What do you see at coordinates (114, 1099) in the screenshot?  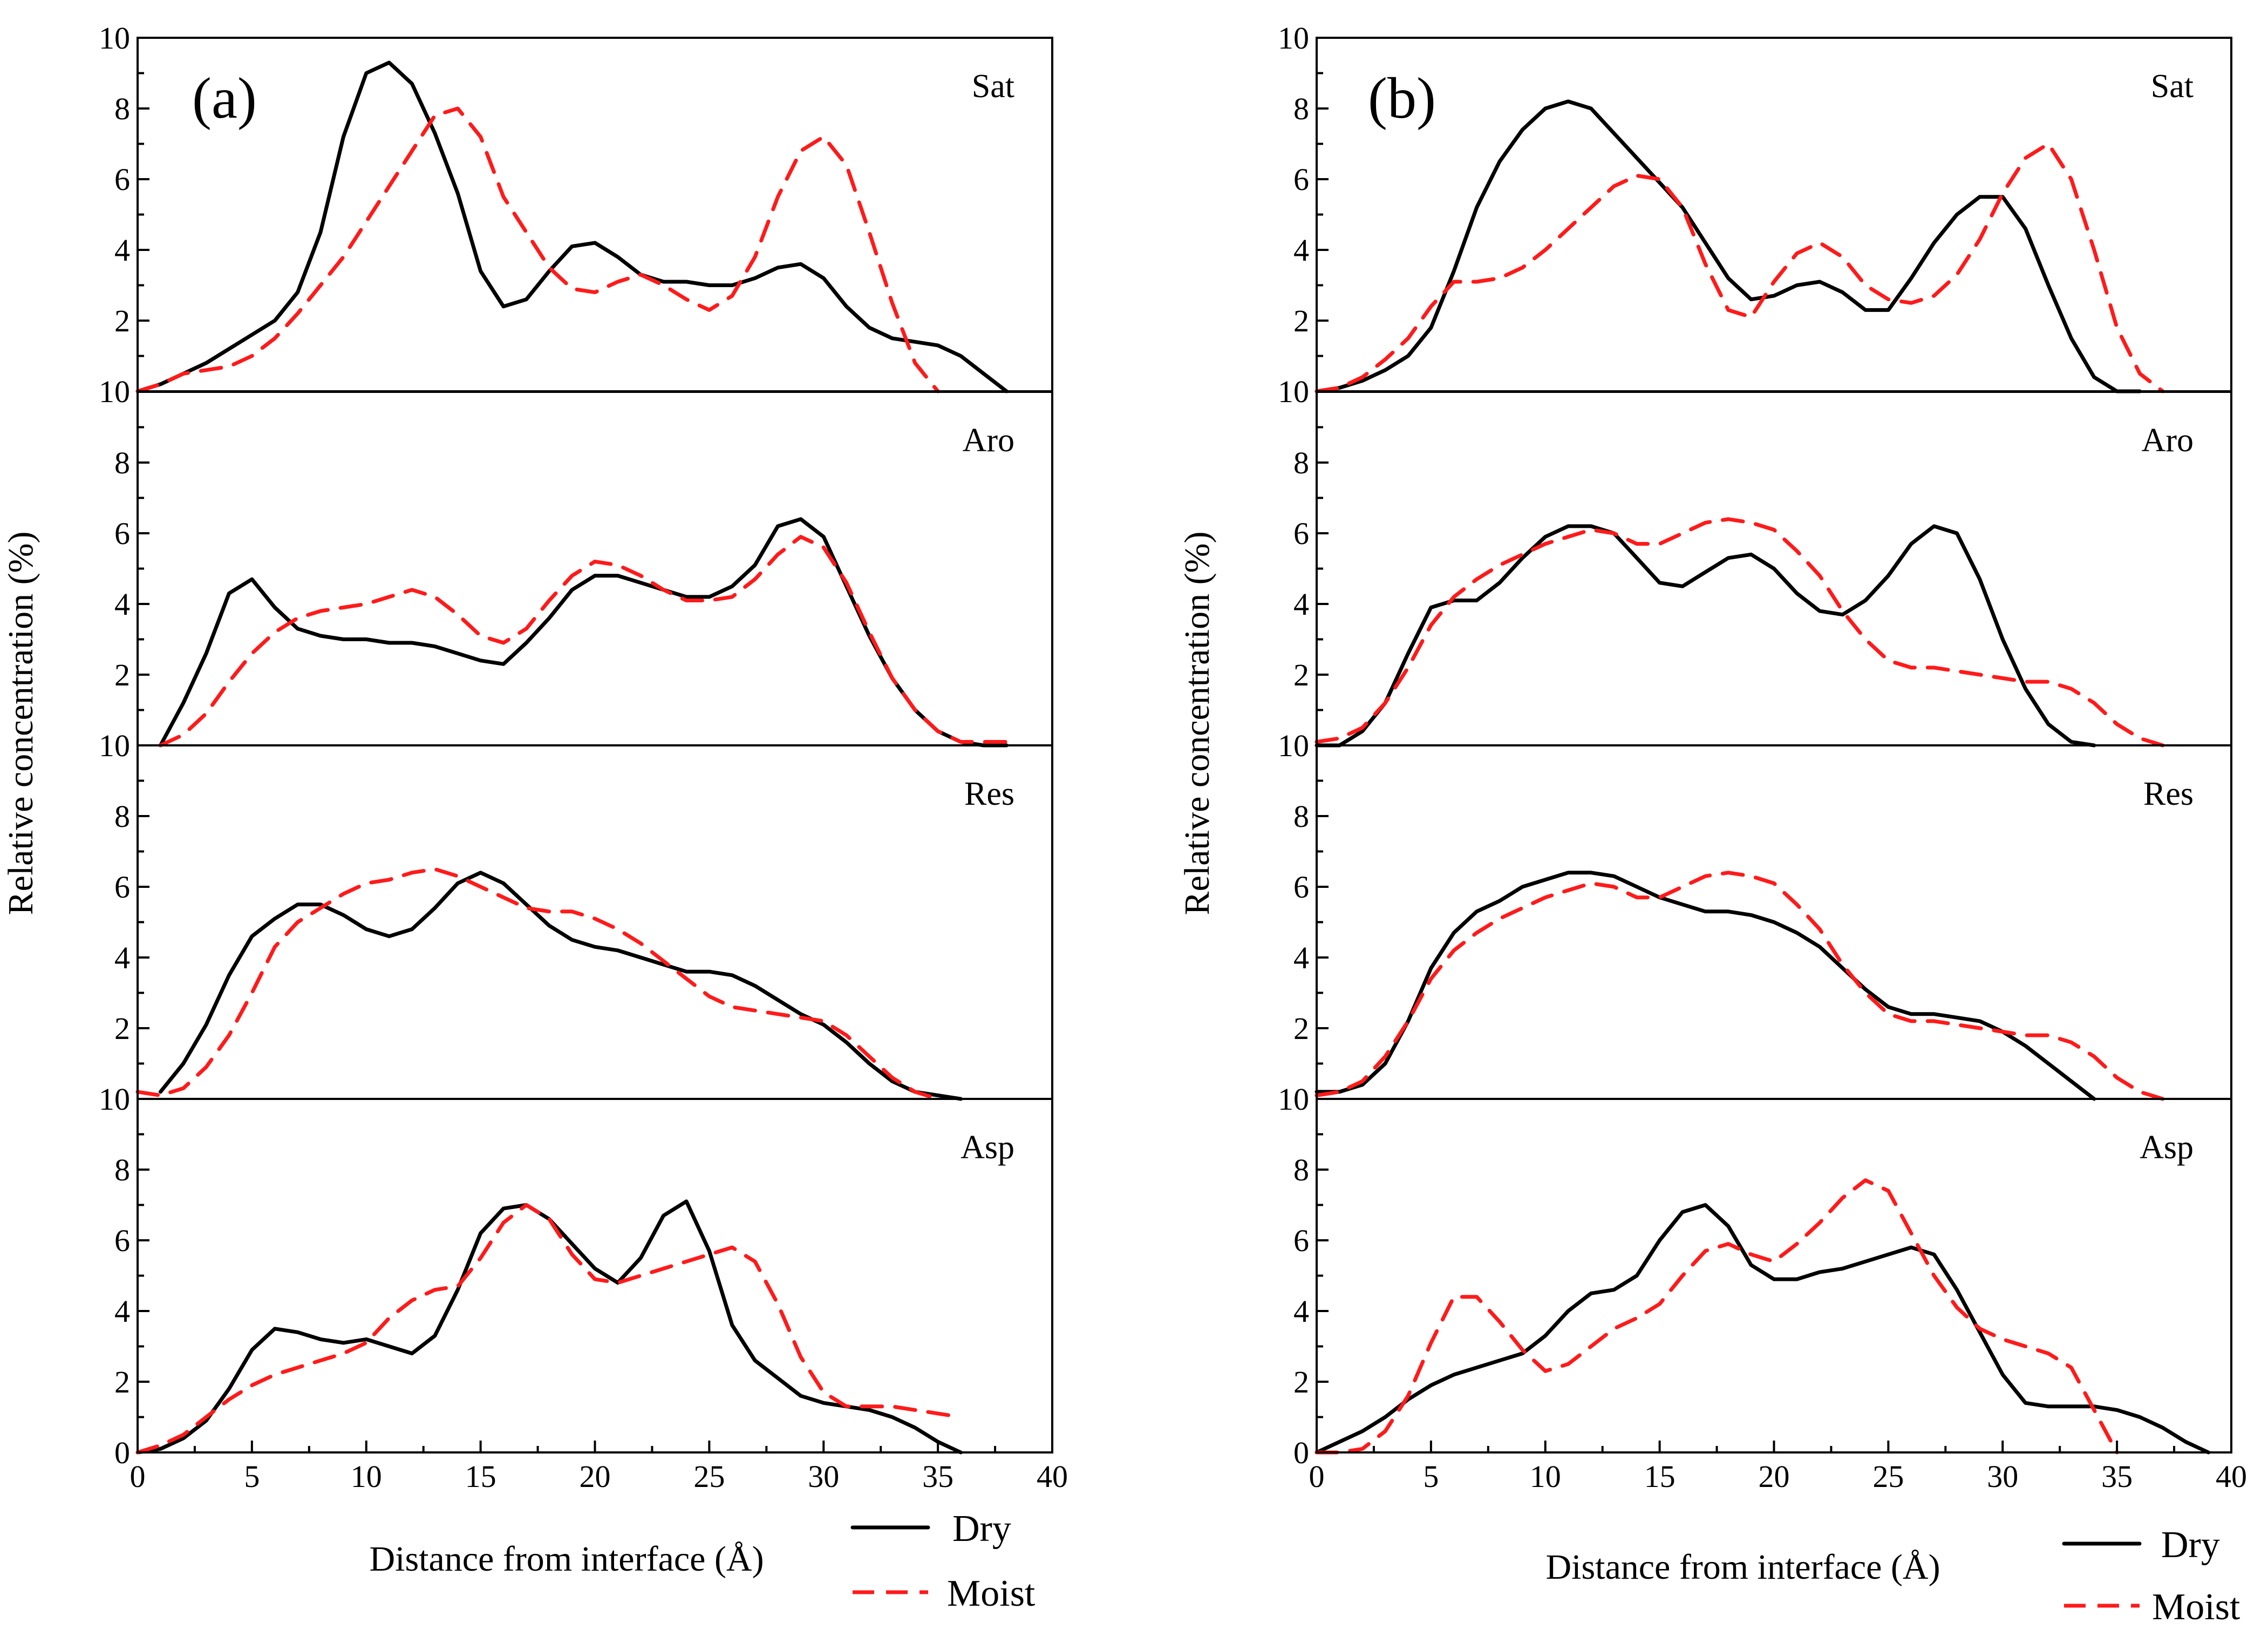 I see `y-tick-label-res-a: 10` at bounding box center [114, 1099].